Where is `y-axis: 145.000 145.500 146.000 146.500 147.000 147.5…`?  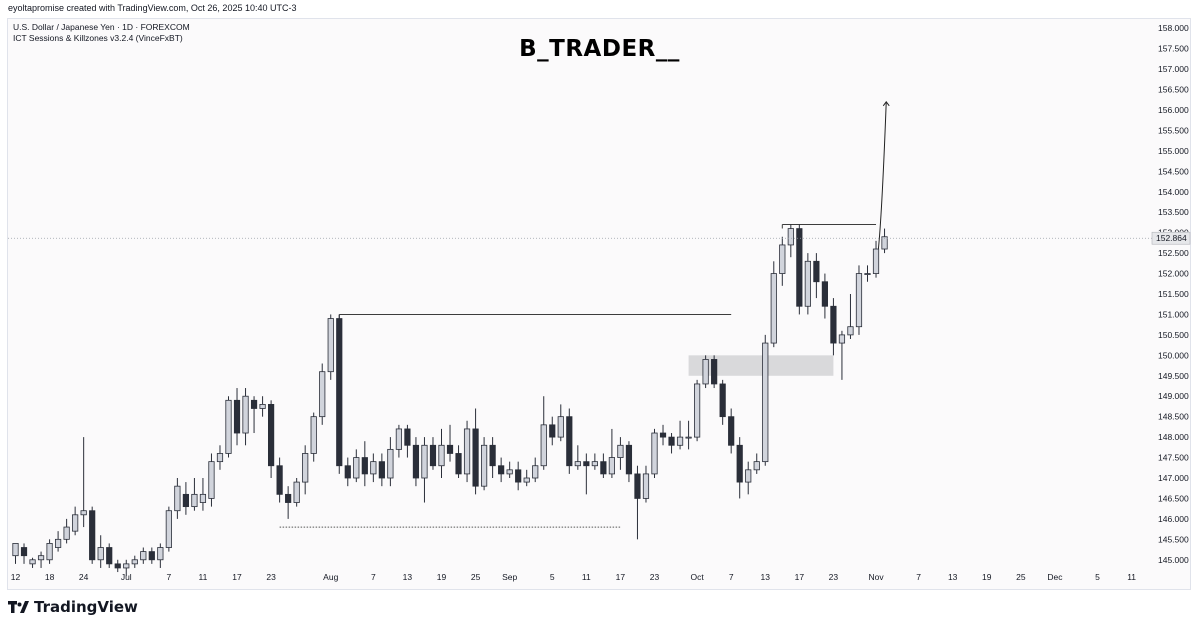 y-axis: 145.000 145.500 146.000 146.500 147.000 147.5… is located at coordinates (1173, 294).